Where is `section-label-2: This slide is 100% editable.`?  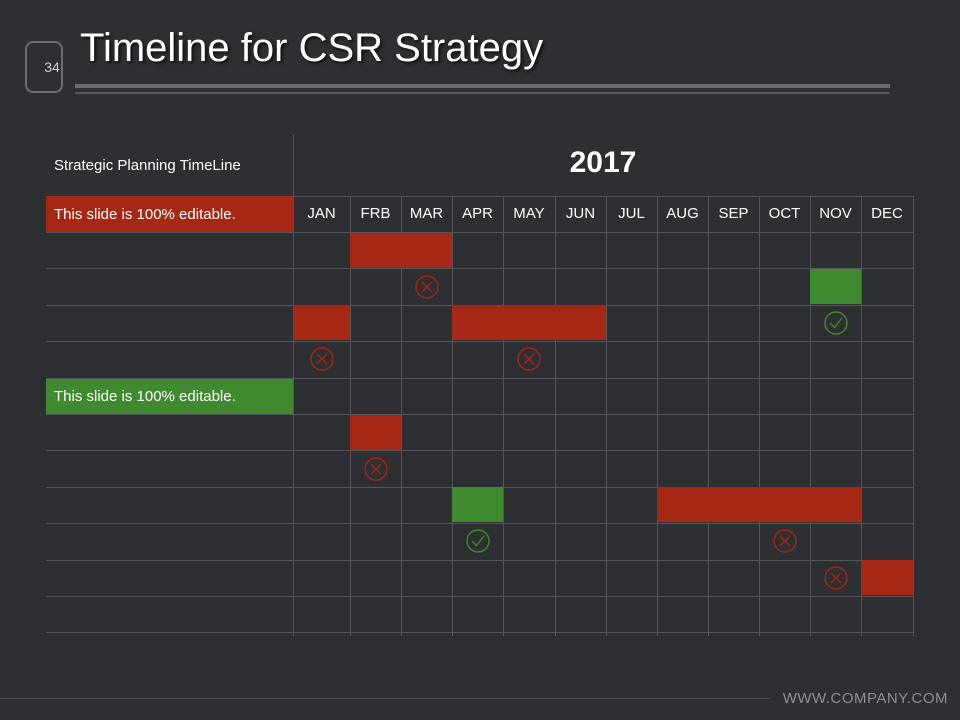 section-label-2: This slide is 100% editable. is located at coordinates (169, 396).